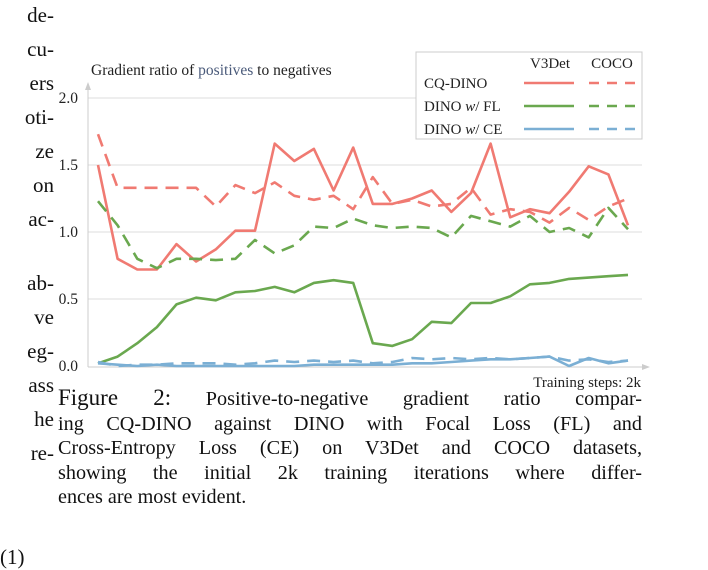 Image resolution: width=708 pixels, height=570 pixels. I want to click on legend-label-part: / FL, so click(487, 107).